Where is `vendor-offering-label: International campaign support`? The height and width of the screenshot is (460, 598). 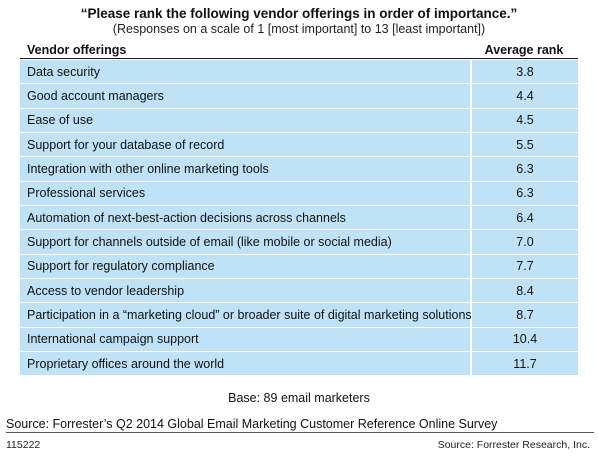
vendor-offering-label: International campaign support is located at coordinates (245, 339).